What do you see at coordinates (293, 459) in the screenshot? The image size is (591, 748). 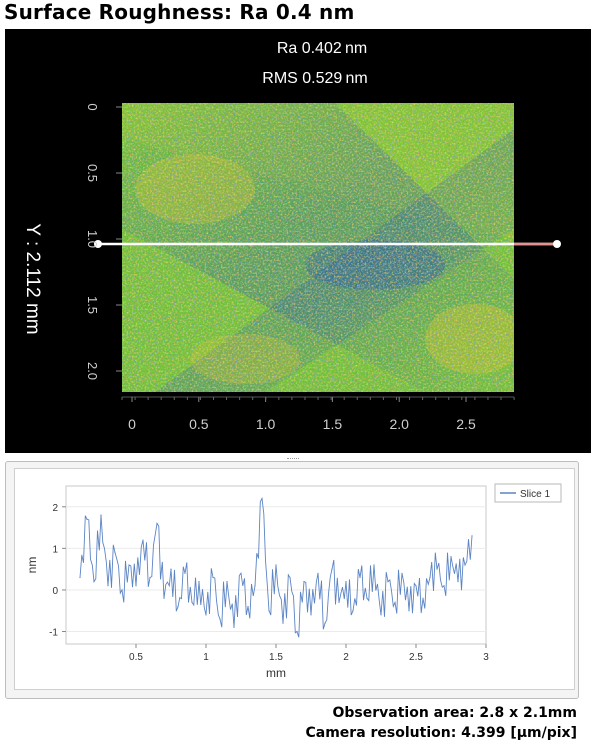 I see `panel-splitter-grip` at bounding box center [293, 459].